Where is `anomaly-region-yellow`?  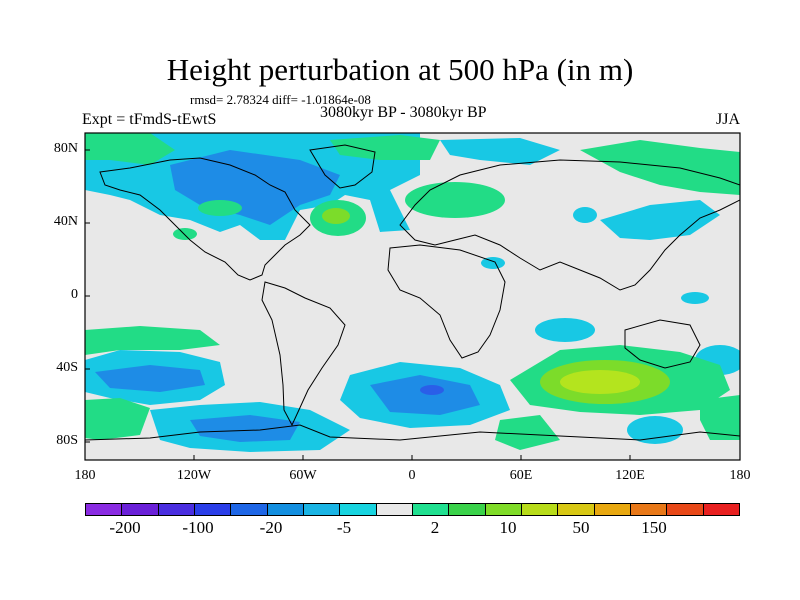
anomaly-region-yellow is located at coordinates (600, 382).